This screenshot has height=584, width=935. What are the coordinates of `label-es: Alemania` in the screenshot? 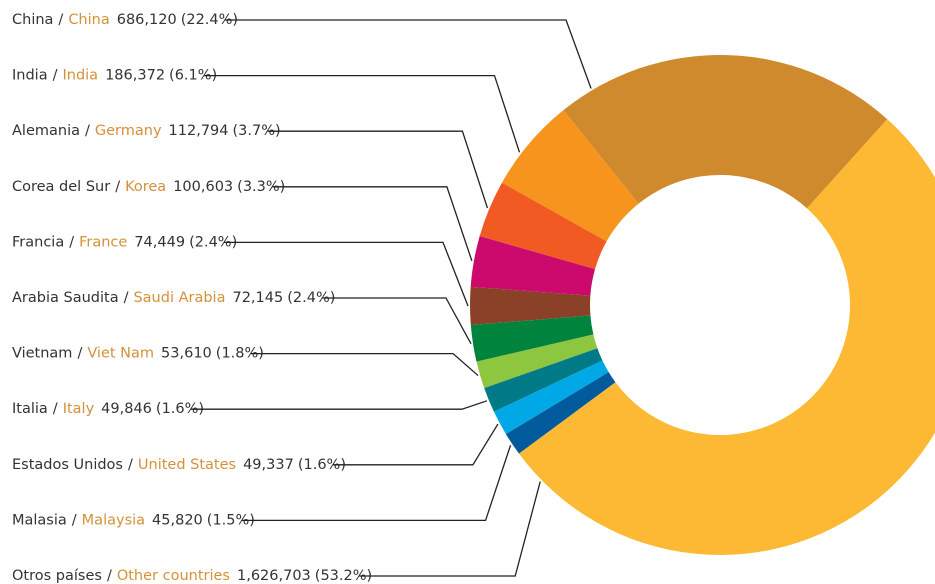 It's located at (46, 131).